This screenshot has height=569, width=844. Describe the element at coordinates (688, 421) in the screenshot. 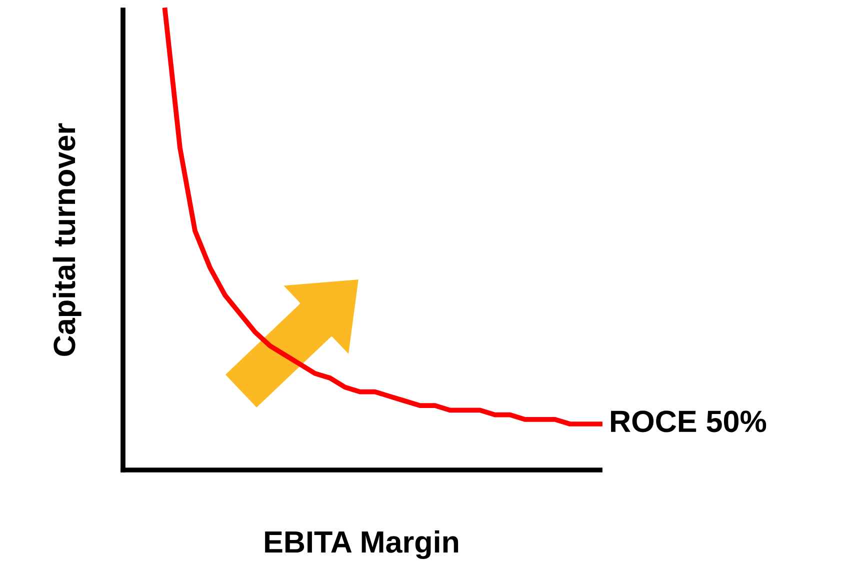

I see `series-label: ROCE 50%` at that location.